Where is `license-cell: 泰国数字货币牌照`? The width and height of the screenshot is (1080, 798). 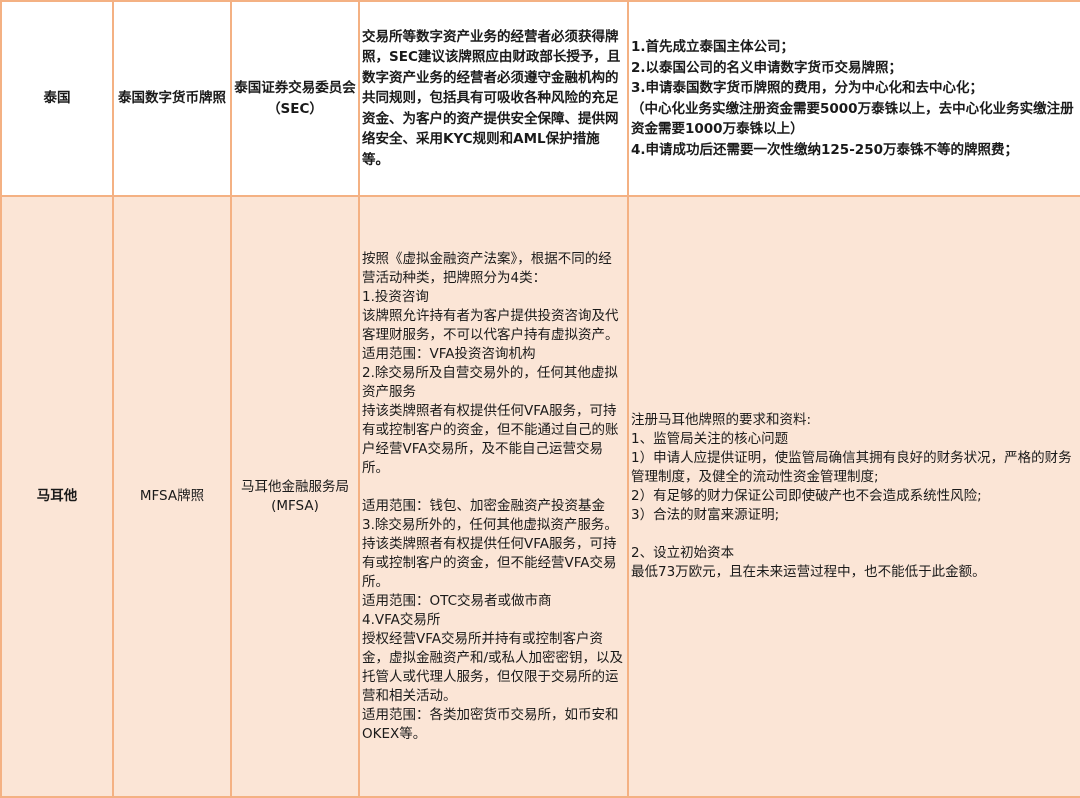 license-cell: 泰国数字货币牌照 is located at coordinates (172, 98).